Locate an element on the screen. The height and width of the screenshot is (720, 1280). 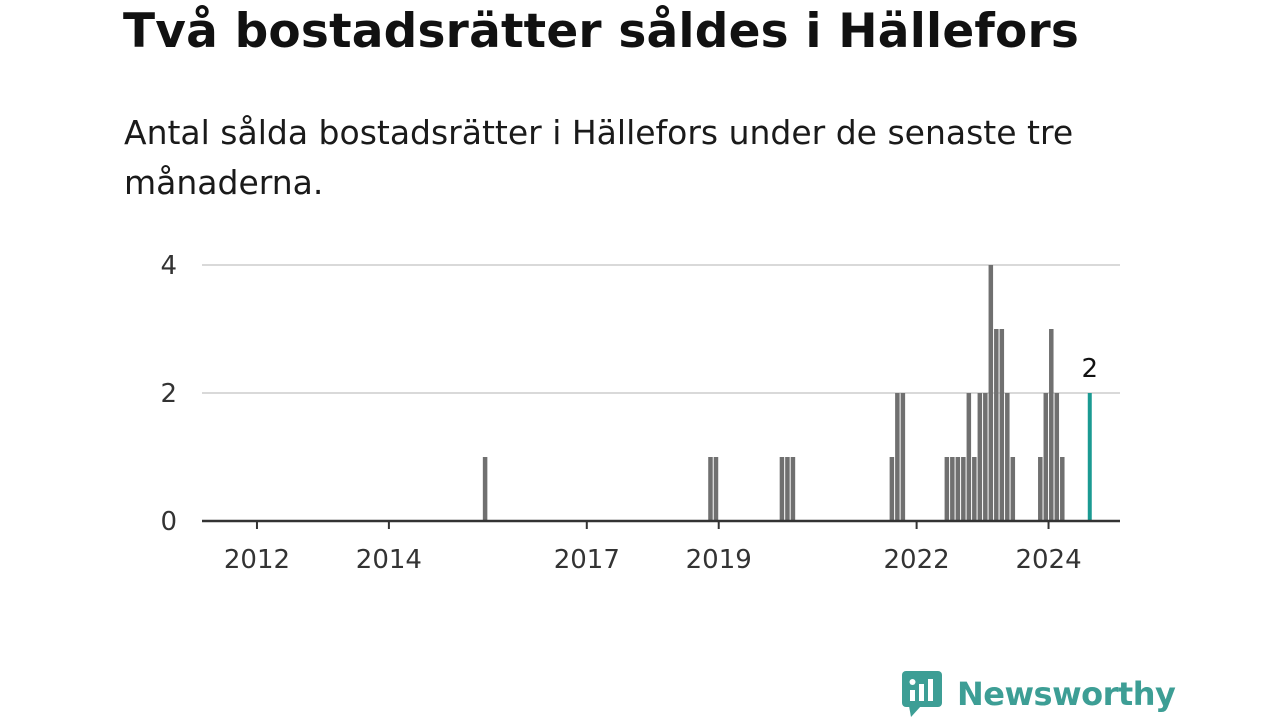
x-tick-label: 2017 is located at coordinates (587, 560).